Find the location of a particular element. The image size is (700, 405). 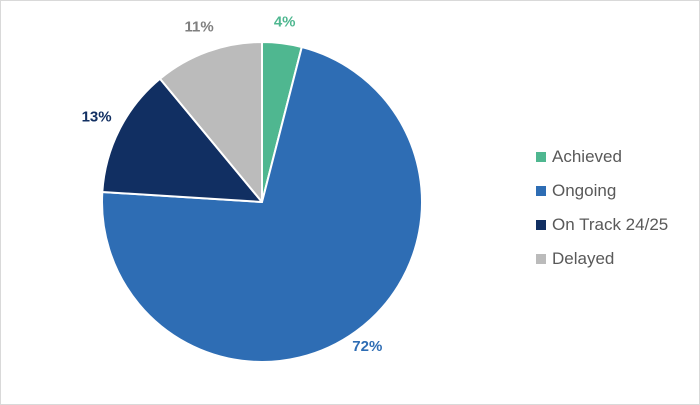

legend-label-ongoing: Ongoing is located at coordinates (584, 190).